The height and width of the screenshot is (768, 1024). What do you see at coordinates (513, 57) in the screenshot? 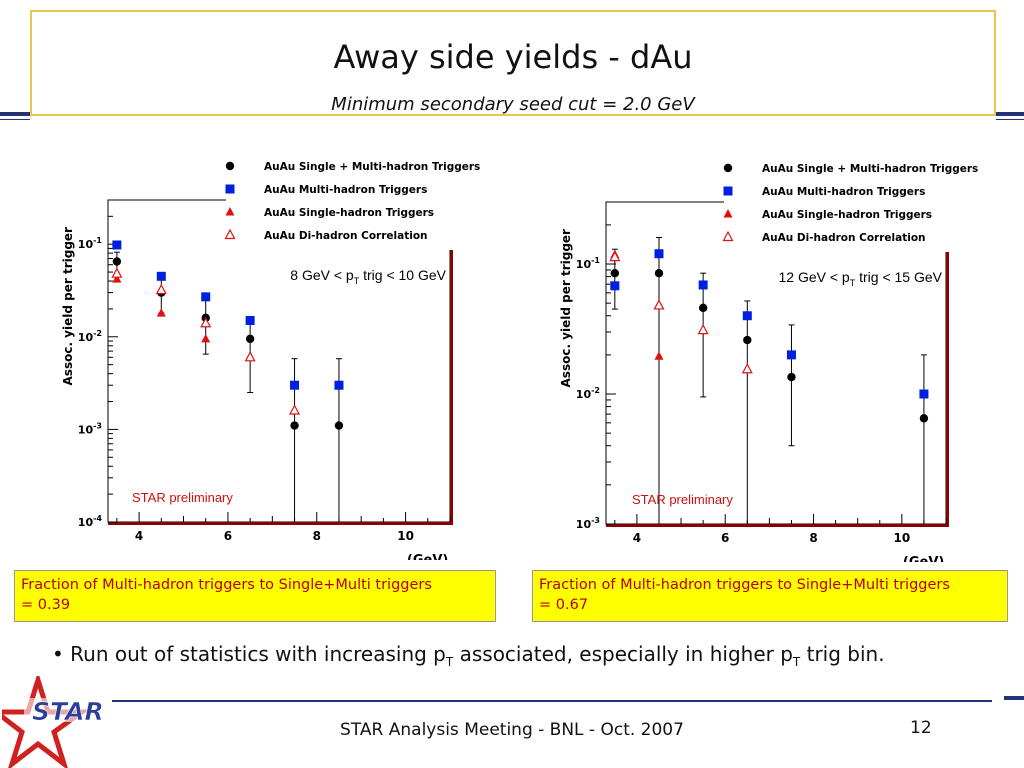
I see `slide-title: Away side yields - dAu` at bounding box center [513, 57].